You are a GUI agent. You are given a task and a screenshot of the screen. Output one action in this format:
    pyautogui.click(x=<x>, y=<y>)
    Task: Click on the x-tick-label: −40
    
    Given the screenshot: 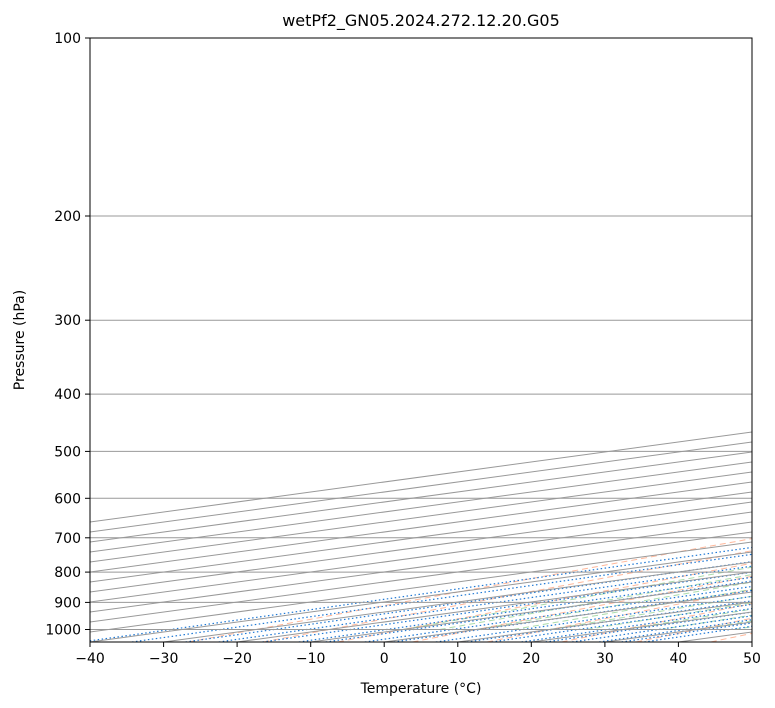 What is the action you would take?
    pyautogui.click(x=90, y=659)
    